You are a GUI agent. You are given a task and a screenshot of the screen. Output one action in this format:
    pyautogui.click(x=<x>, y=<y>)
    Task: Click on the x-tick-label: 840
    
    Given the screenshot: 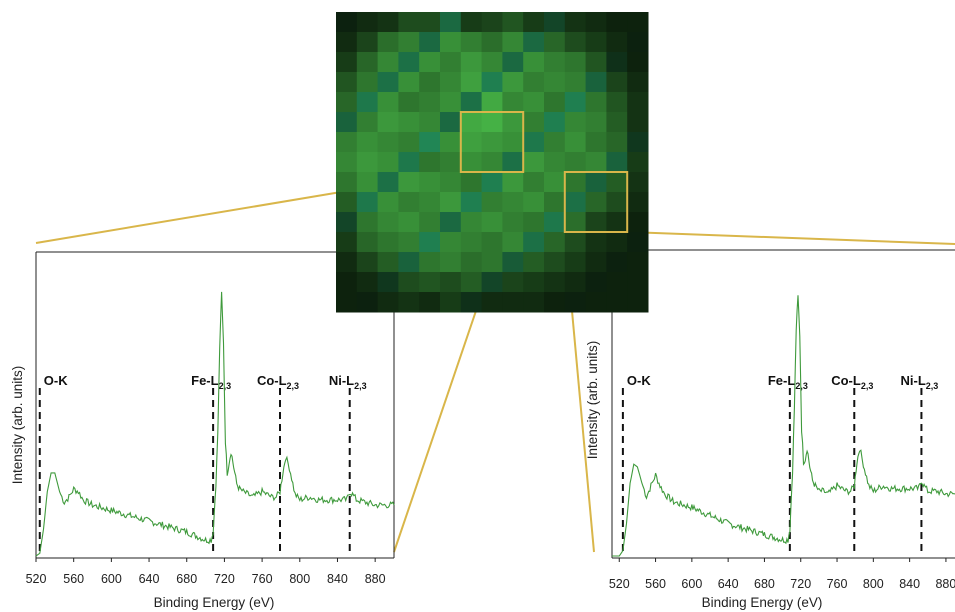 What is the action you would take?
    pyautogui.click(x=337, y=579)
    